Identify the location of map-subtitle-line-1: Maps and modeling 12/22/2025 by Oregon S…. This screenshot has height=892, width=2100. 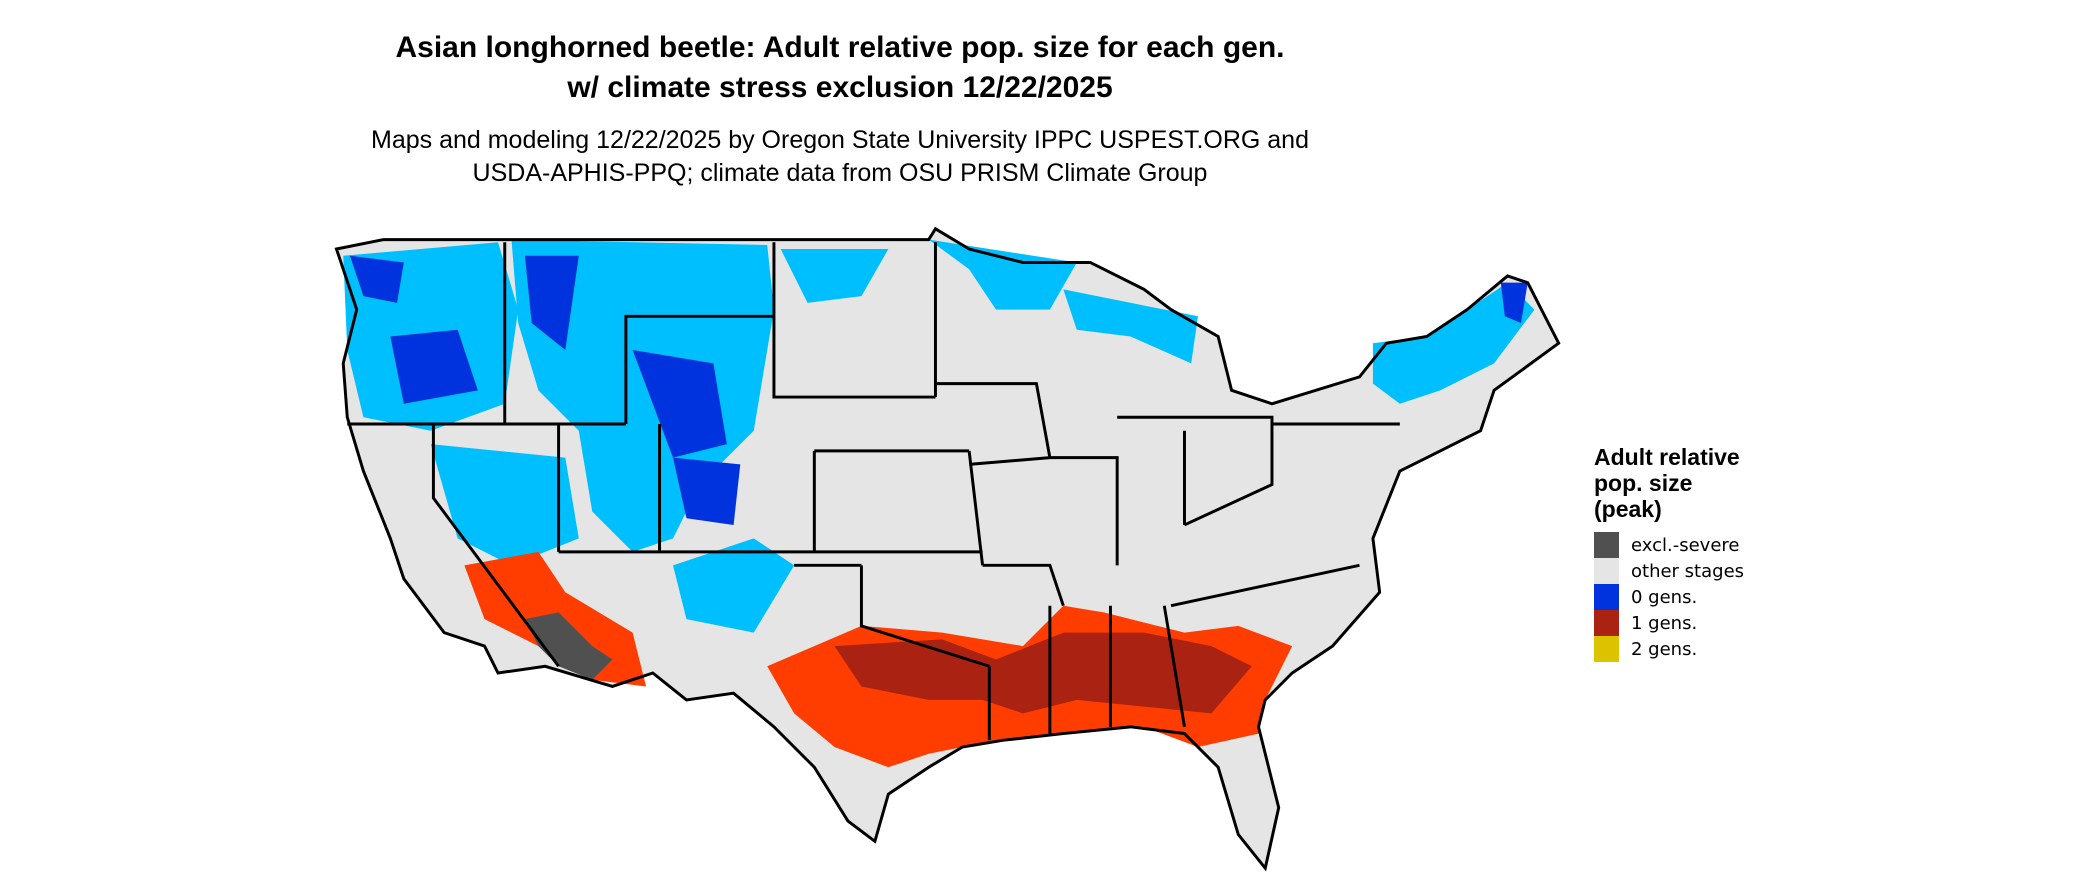
(840, 140).